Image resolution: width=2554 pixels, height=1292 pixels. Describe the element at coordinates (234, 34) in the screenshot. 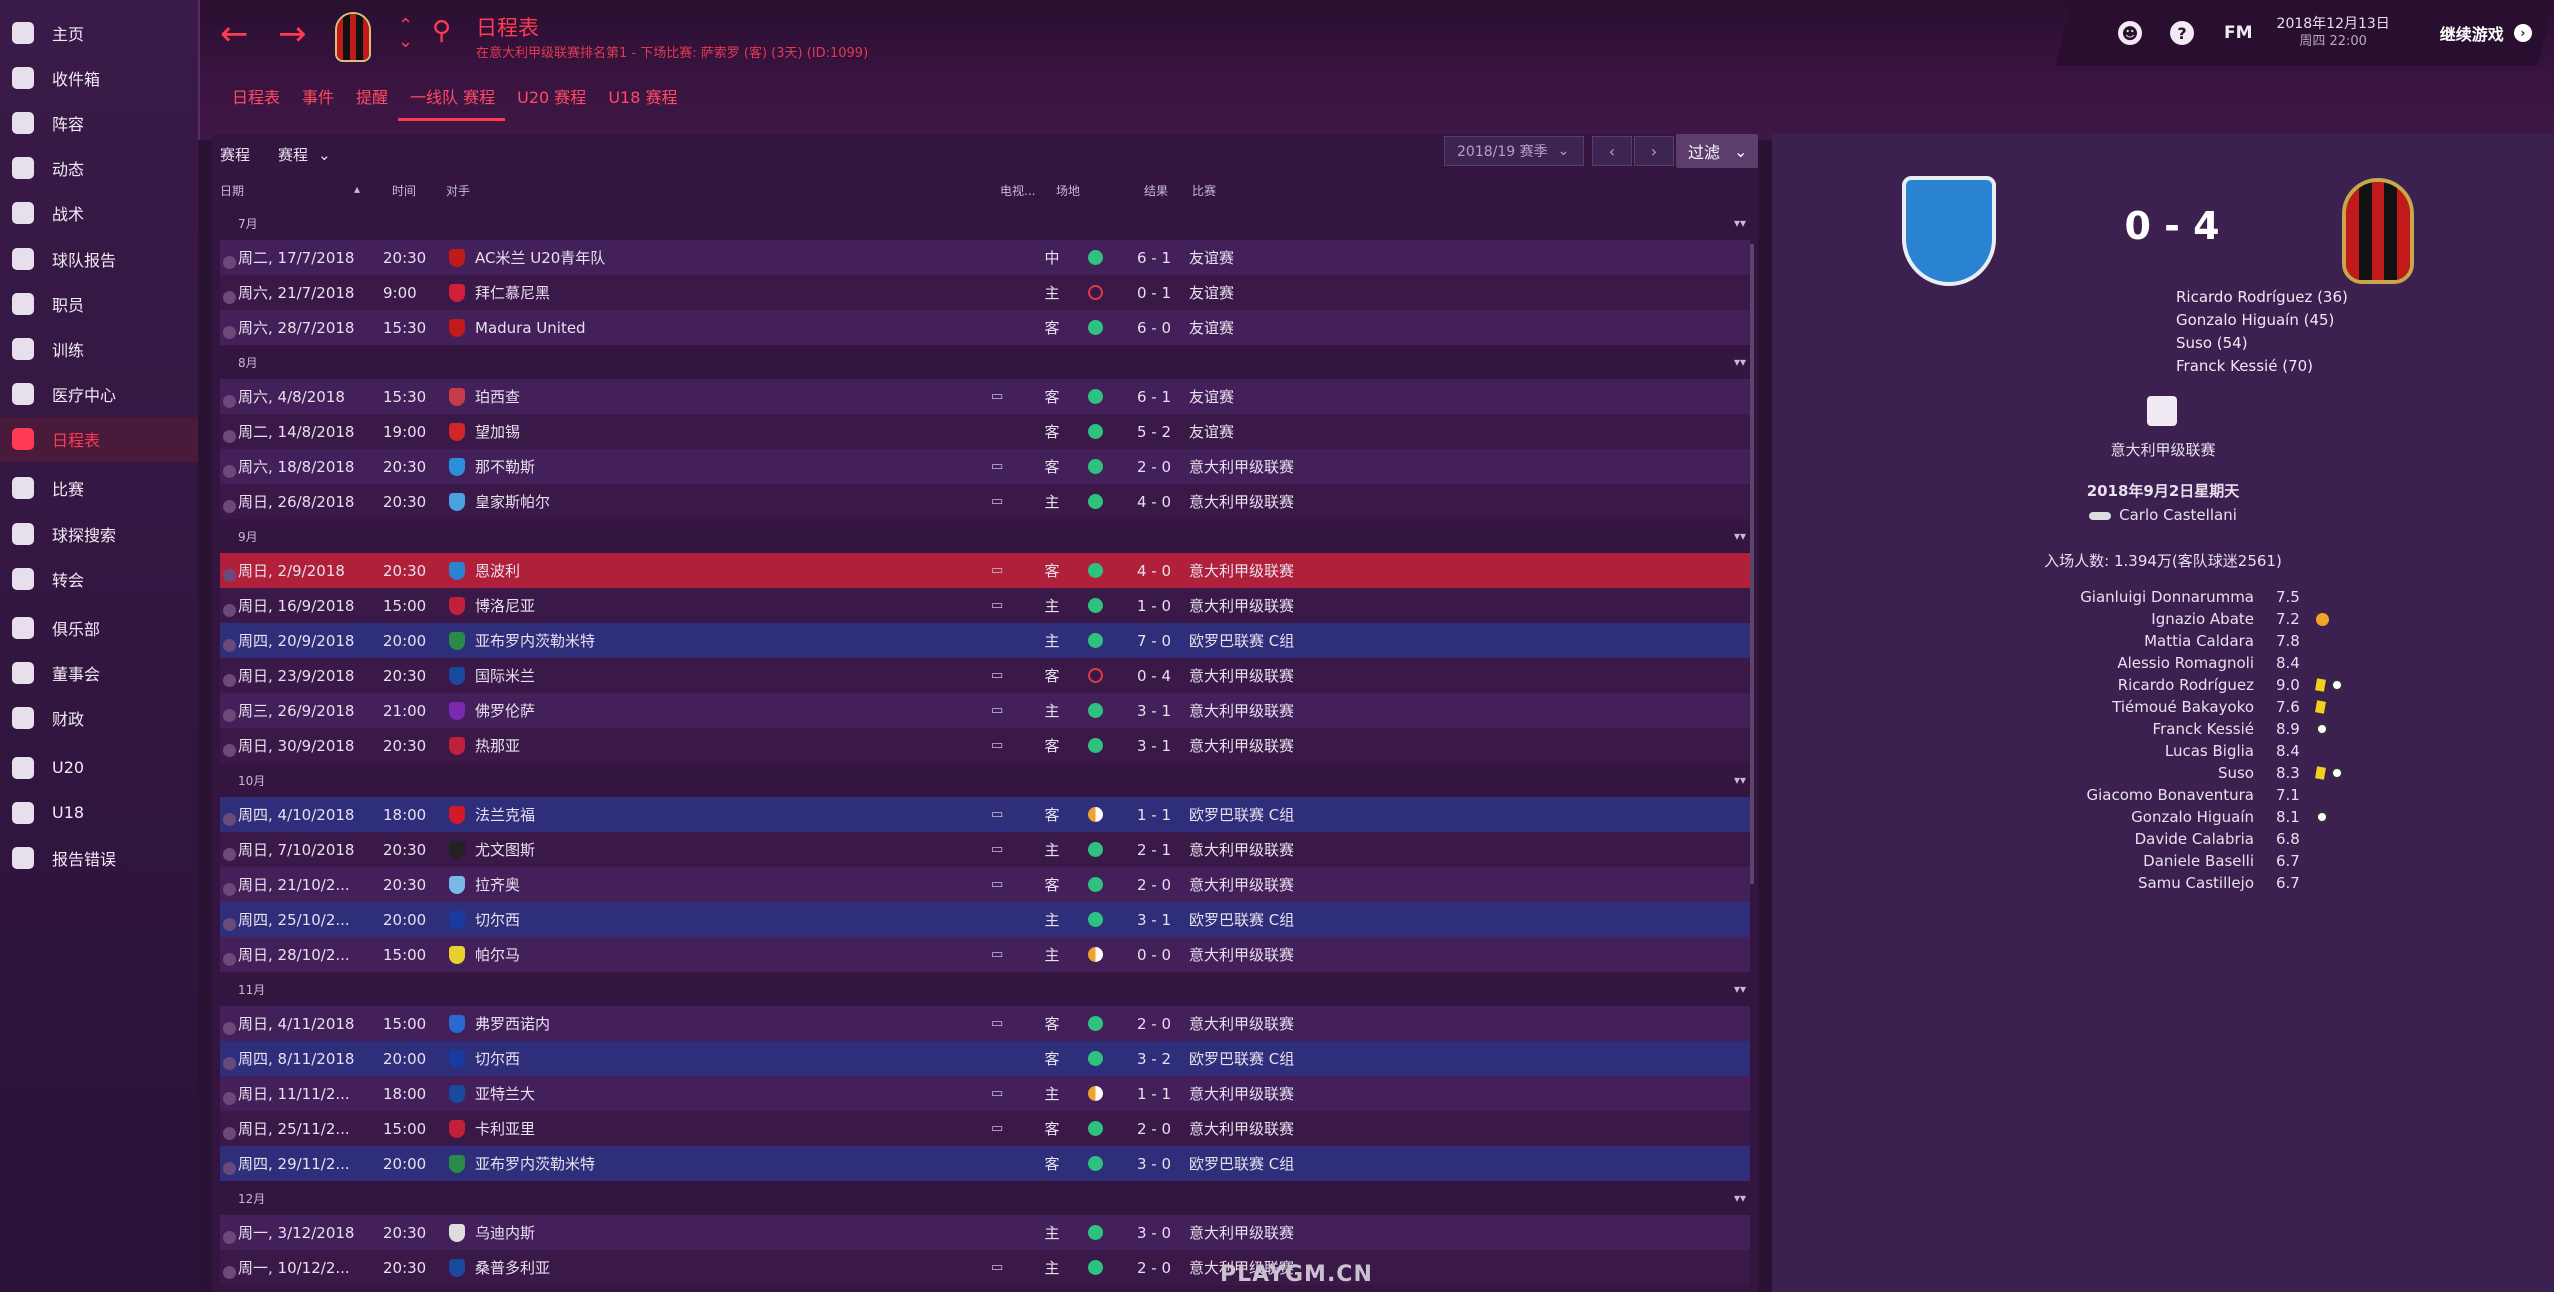

I see `back-arrow-icon: ←` at that location.